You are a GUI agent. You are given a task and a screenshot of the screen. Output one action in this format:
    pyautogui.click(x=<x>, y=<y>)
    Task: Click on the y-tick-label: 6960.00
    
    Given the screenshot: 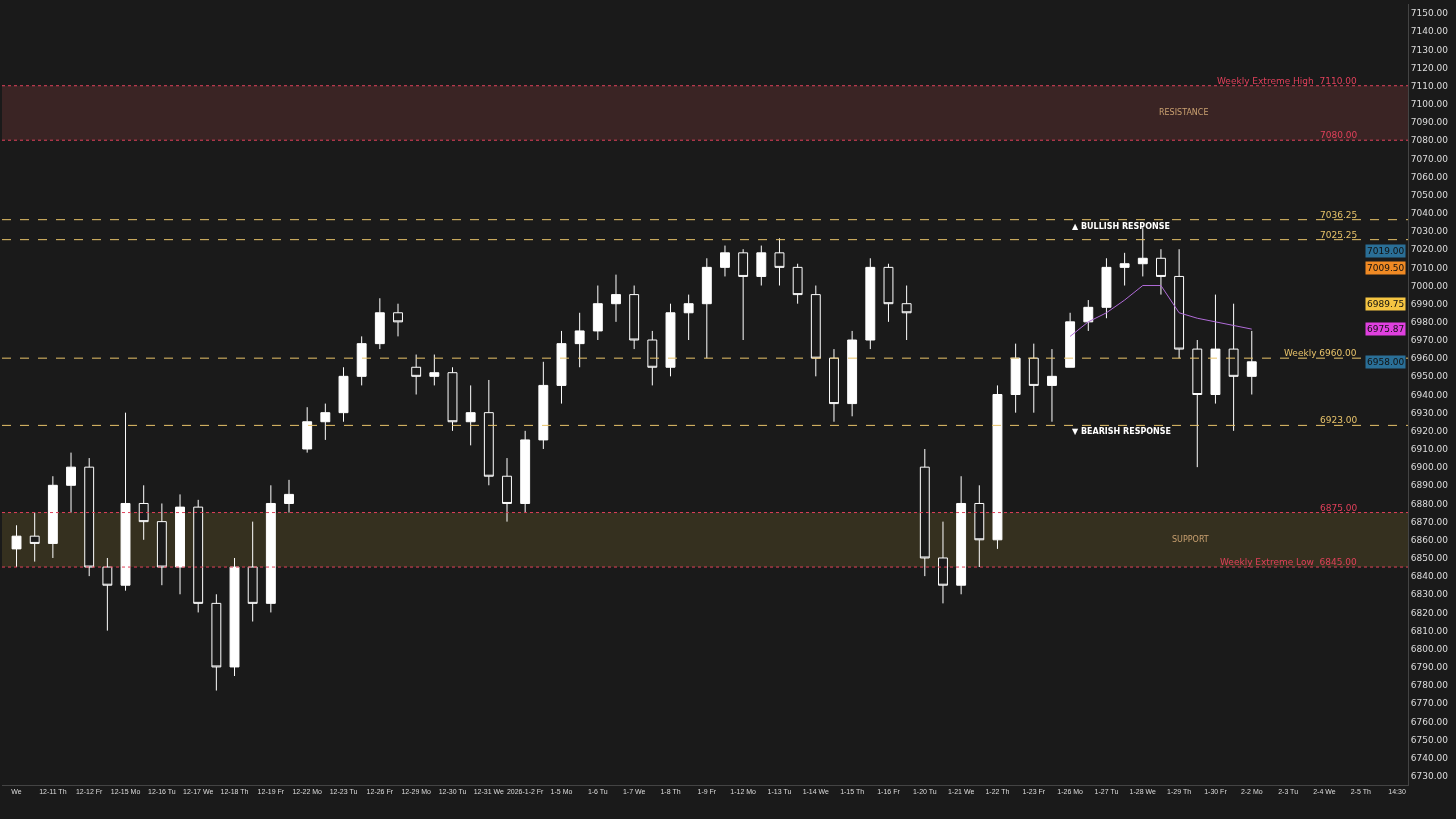 What is the action you would take?
    pyautogui.click(x=1429, y=358)
    